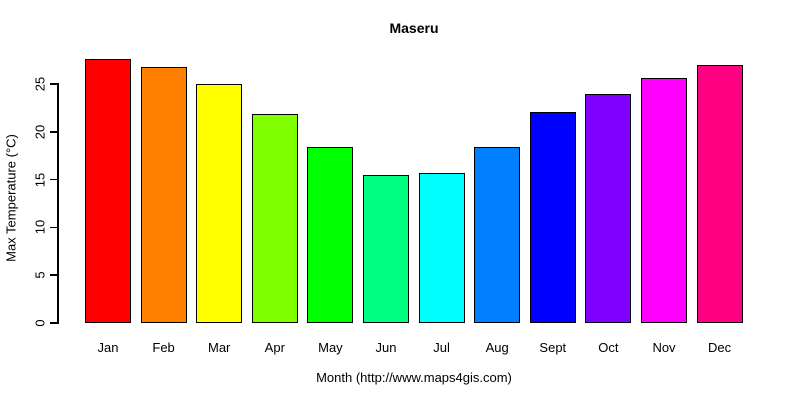 The width and height of the screenshot is (800, 400). I want to click on bar-apr, so click(274, 218).